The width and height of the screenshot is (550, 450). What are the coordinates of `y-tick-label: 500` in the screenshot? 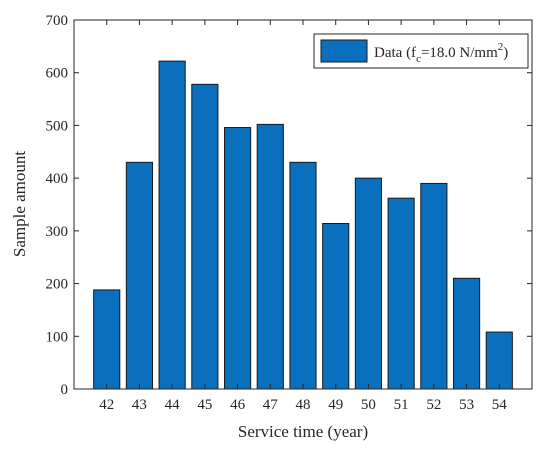 It's located at (57, 126).